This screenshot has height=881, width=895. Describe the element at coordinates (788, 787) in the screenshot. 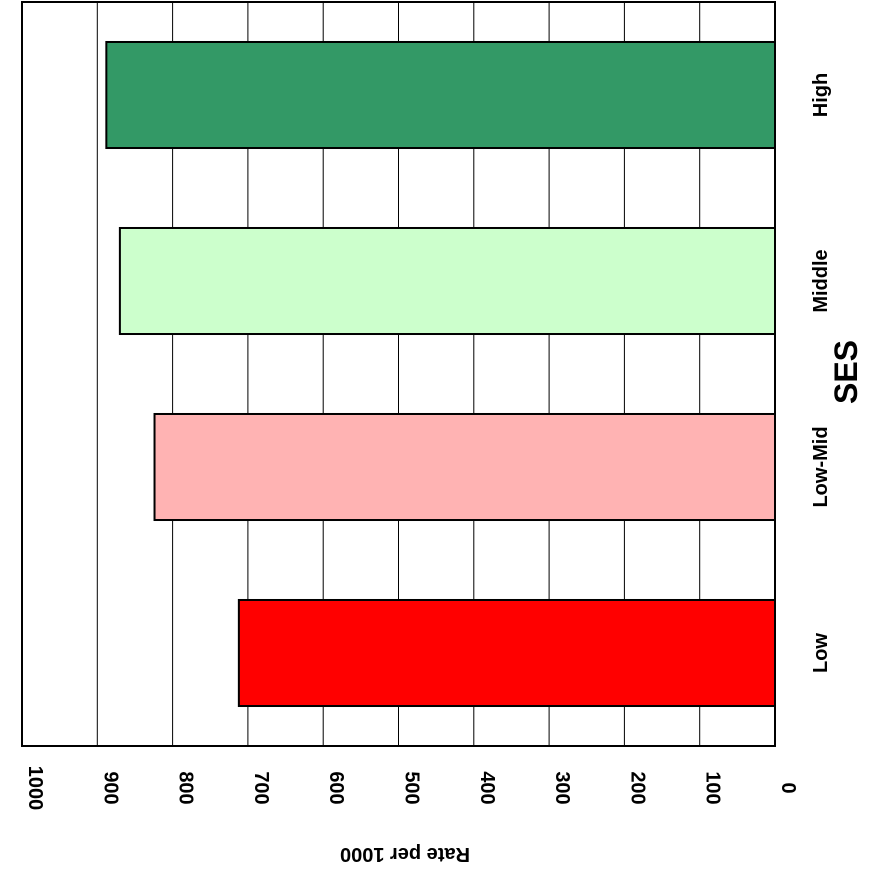

I see `tick-label: 0` at that location.